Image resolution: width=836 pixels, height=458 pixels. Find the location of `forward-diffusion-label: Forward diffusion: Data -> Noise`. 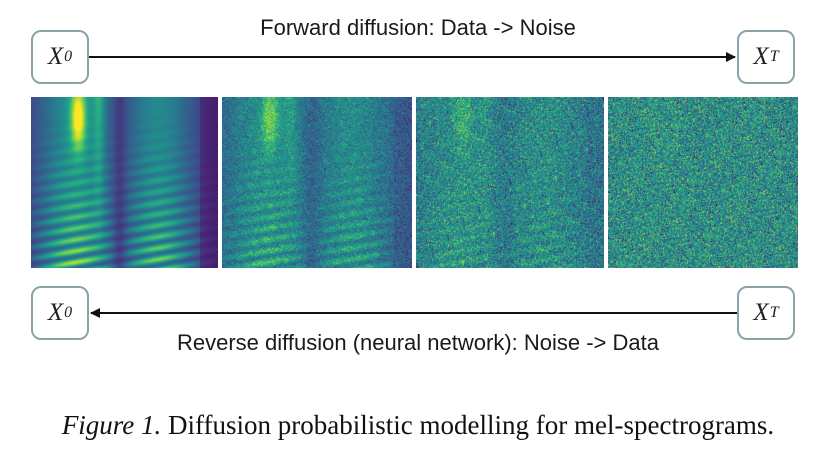

forward-diffusion-label: Forward diffusion: Data -> Noise is located at coordinates (418, 27).